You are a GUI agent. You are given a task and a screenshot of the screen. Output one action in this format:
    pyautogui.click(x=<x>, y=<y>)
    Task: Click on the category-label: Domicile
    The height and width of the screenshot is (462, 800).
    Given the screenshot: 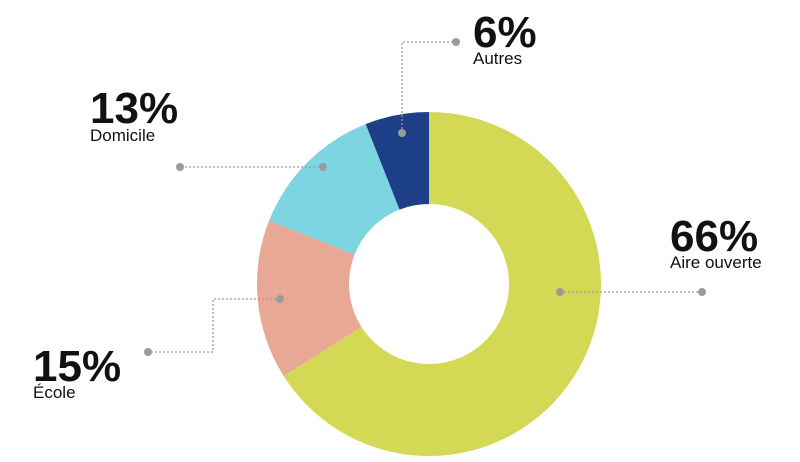 What is the action you would take?
    pyautogui.click(x=122, y=135)
    